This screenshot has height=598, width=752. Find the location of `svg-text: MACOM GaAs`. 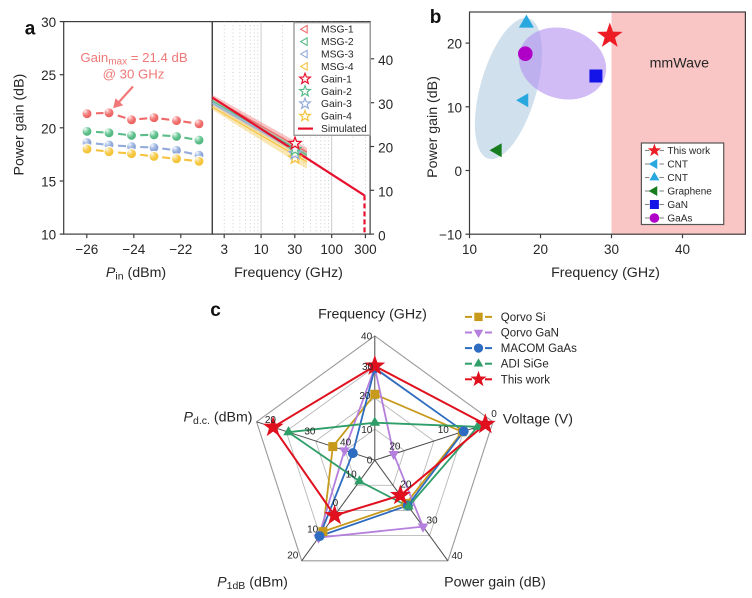

svg-text: MACOM GaAs is located at coordinates (539, 349).